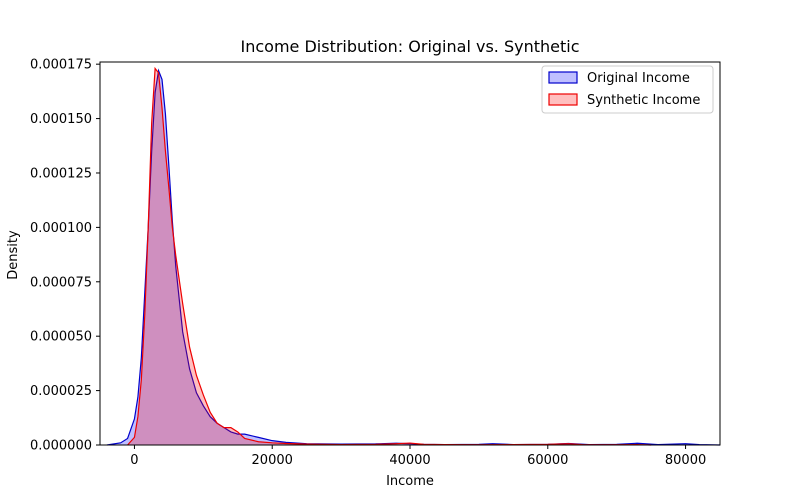  What do you see at coordinates (61, 282) in the screenshot?
I see `y-tick-label: 0.000075` at bounding box center [61, 282].